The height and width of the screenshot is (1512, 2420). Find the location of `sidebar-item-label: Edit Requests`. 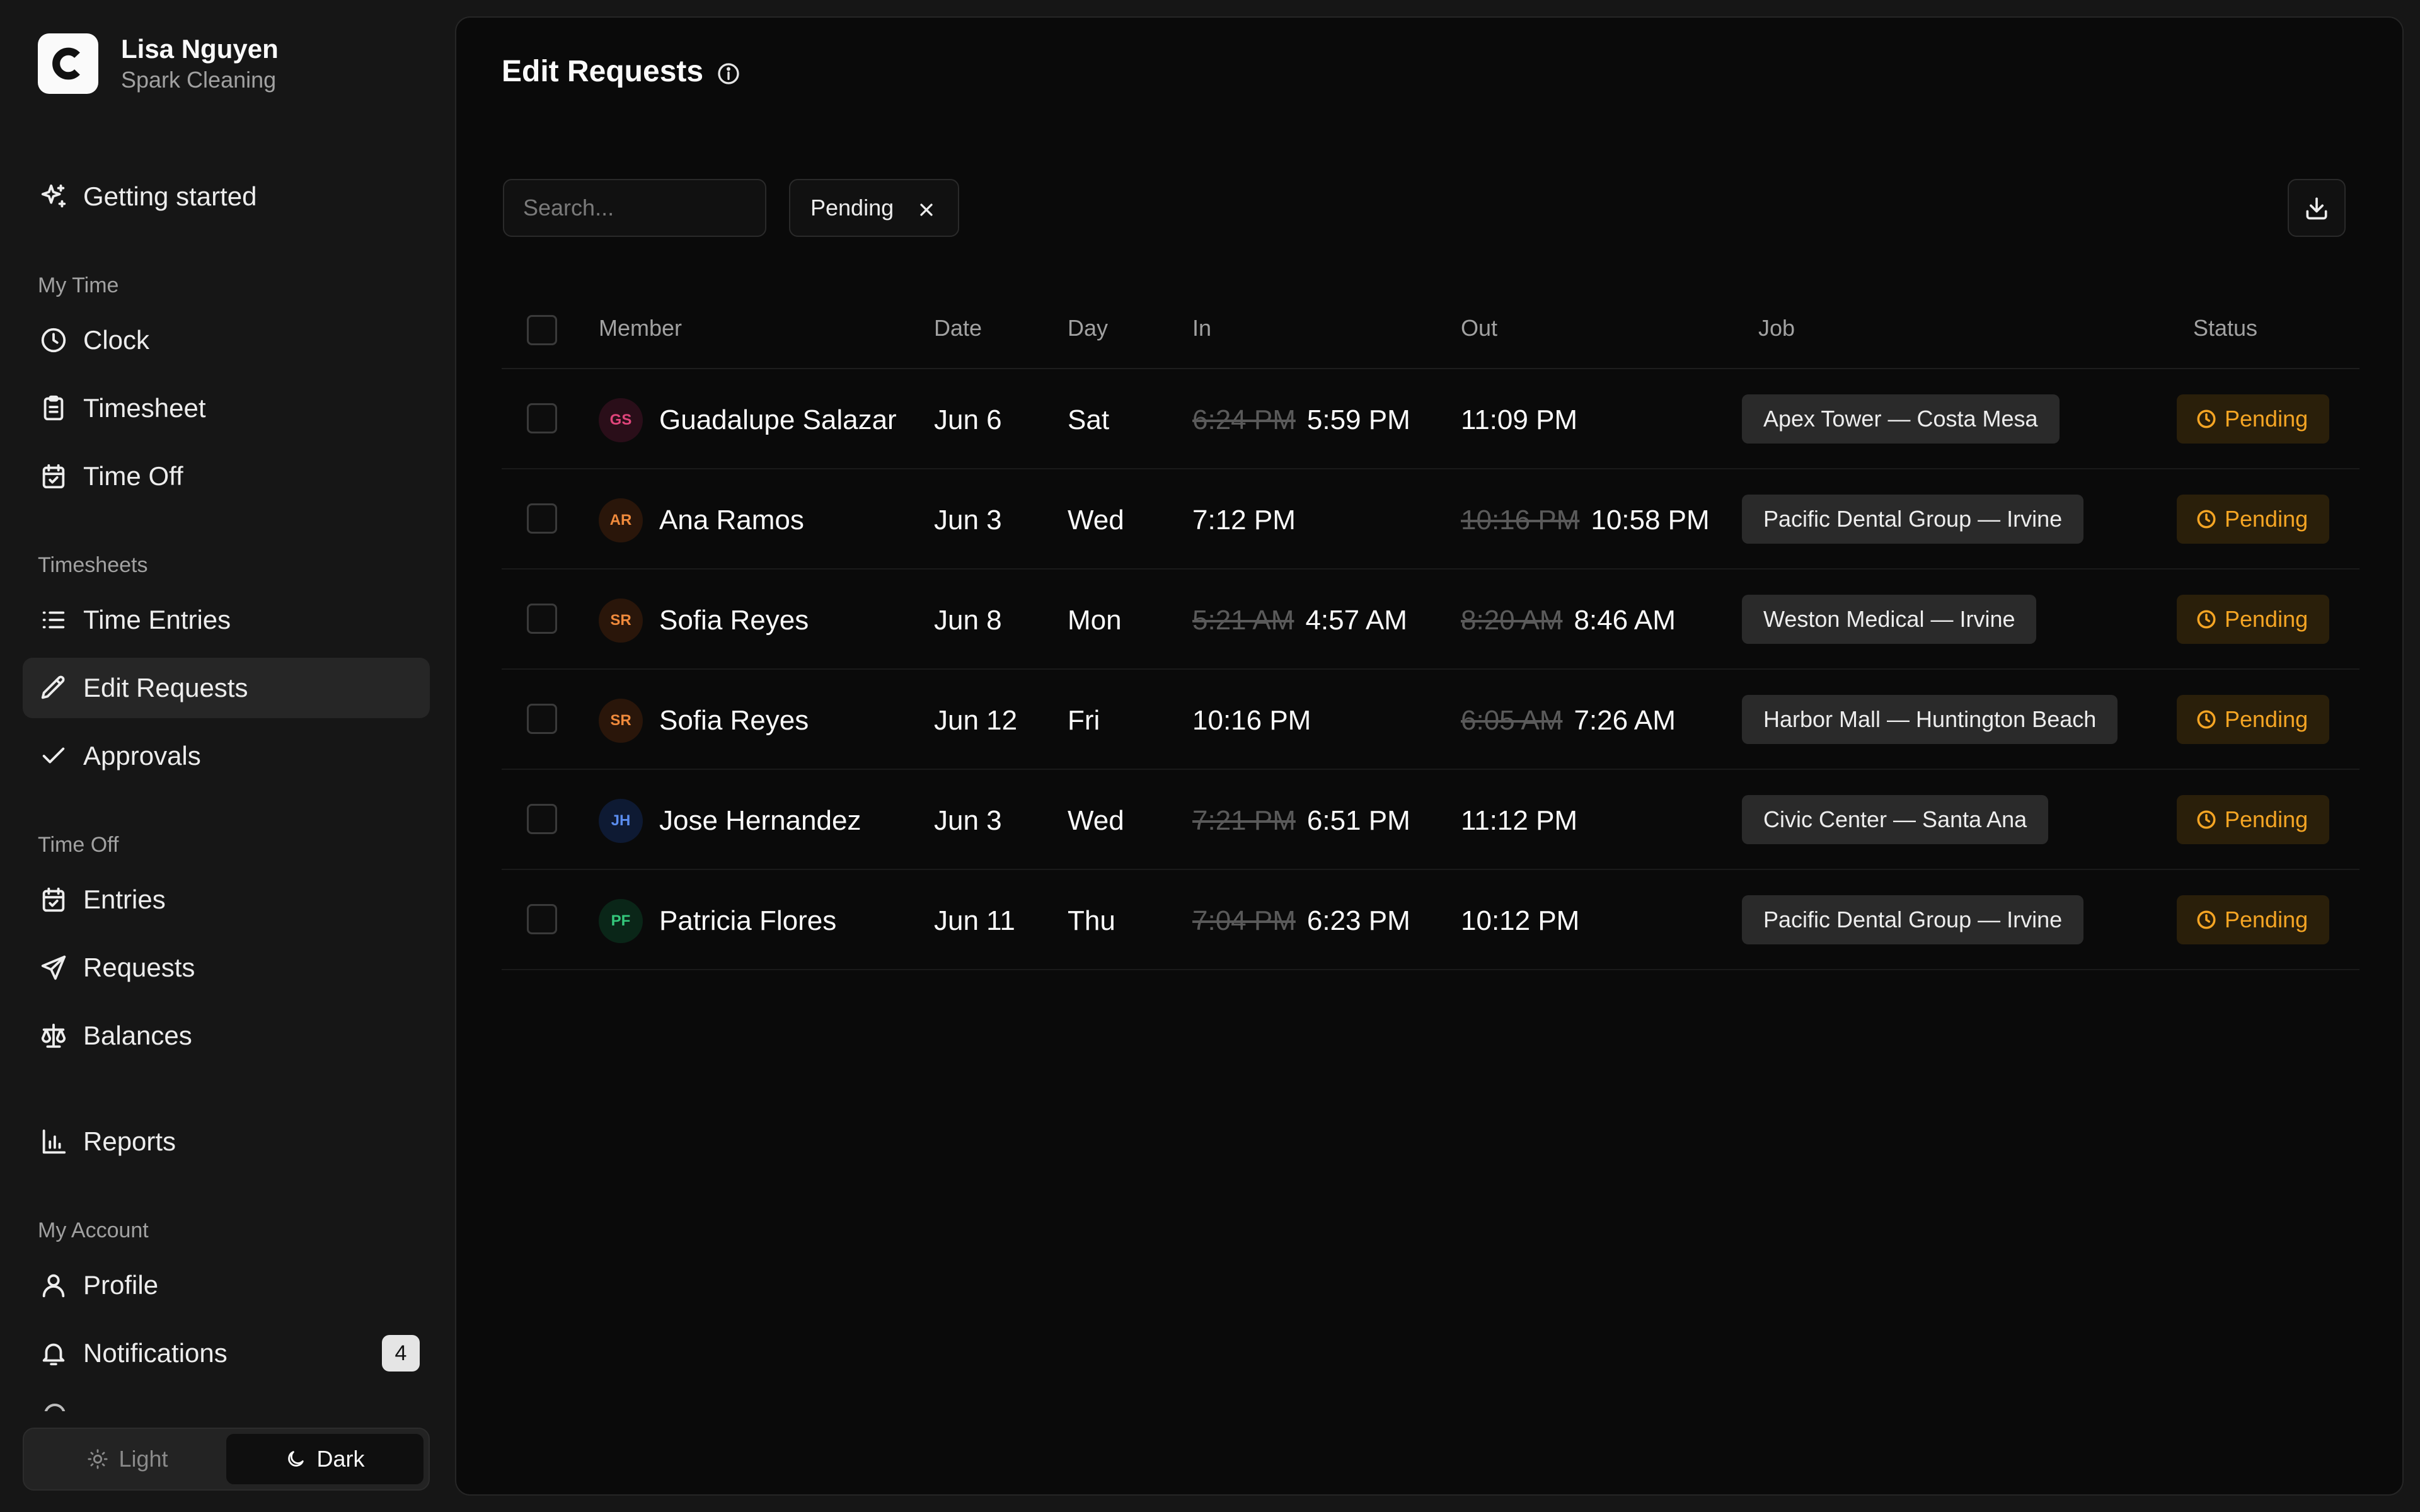

sidebar-item-label: Edit Requests is located at coordinates (166, 687).